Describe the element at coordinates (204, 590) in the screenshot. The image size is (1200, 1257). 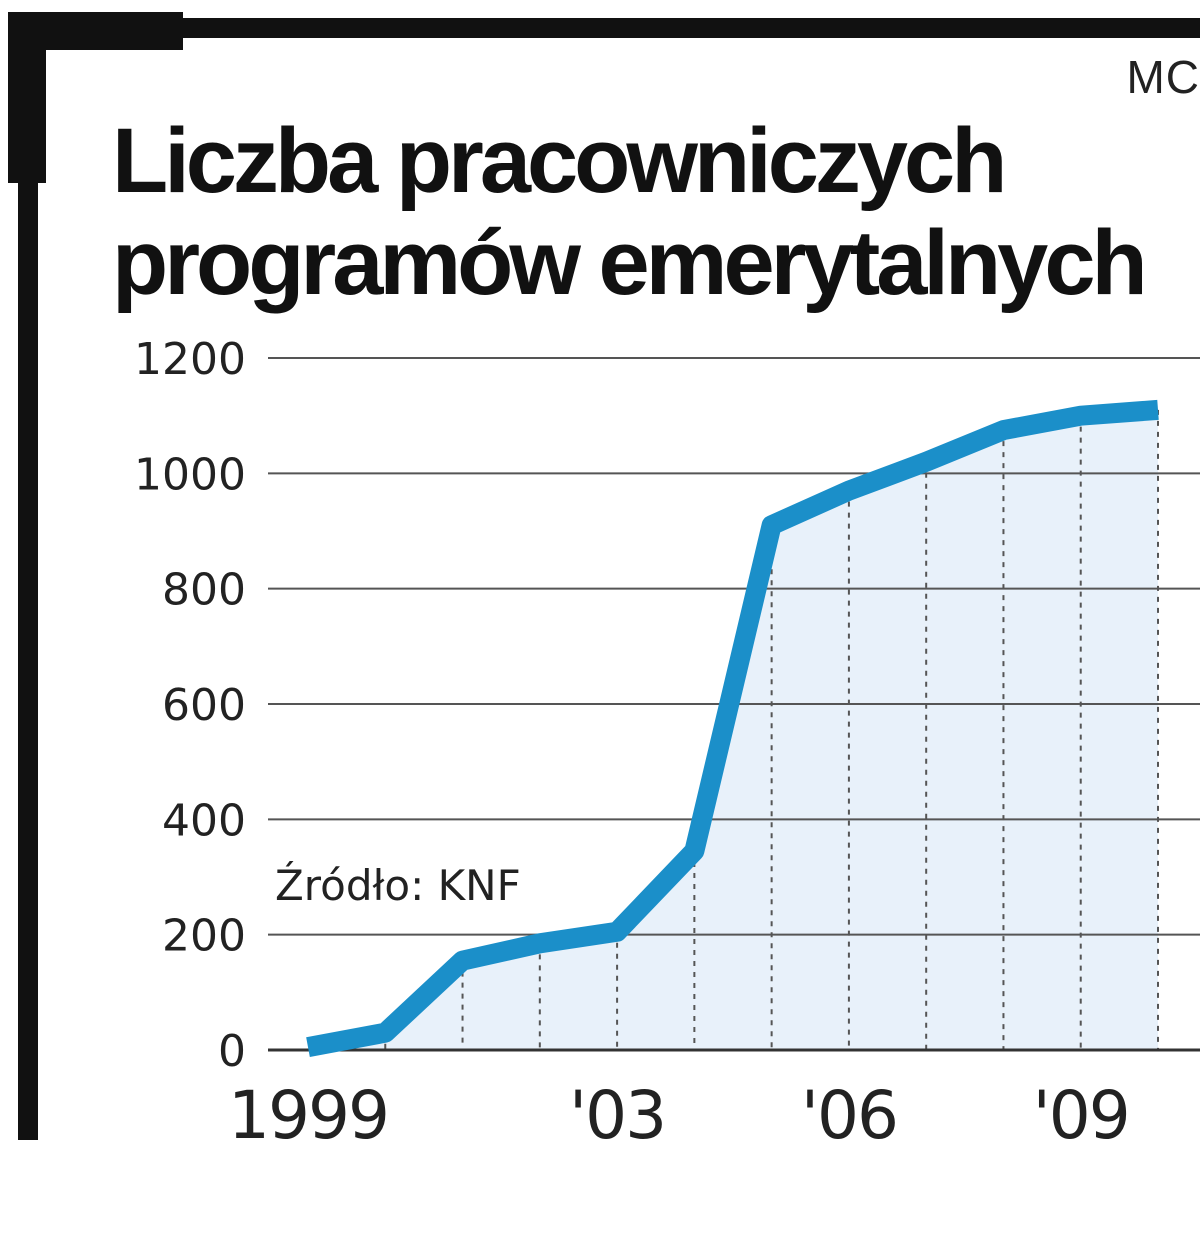
I see `y-tick-label: 800` at that location.